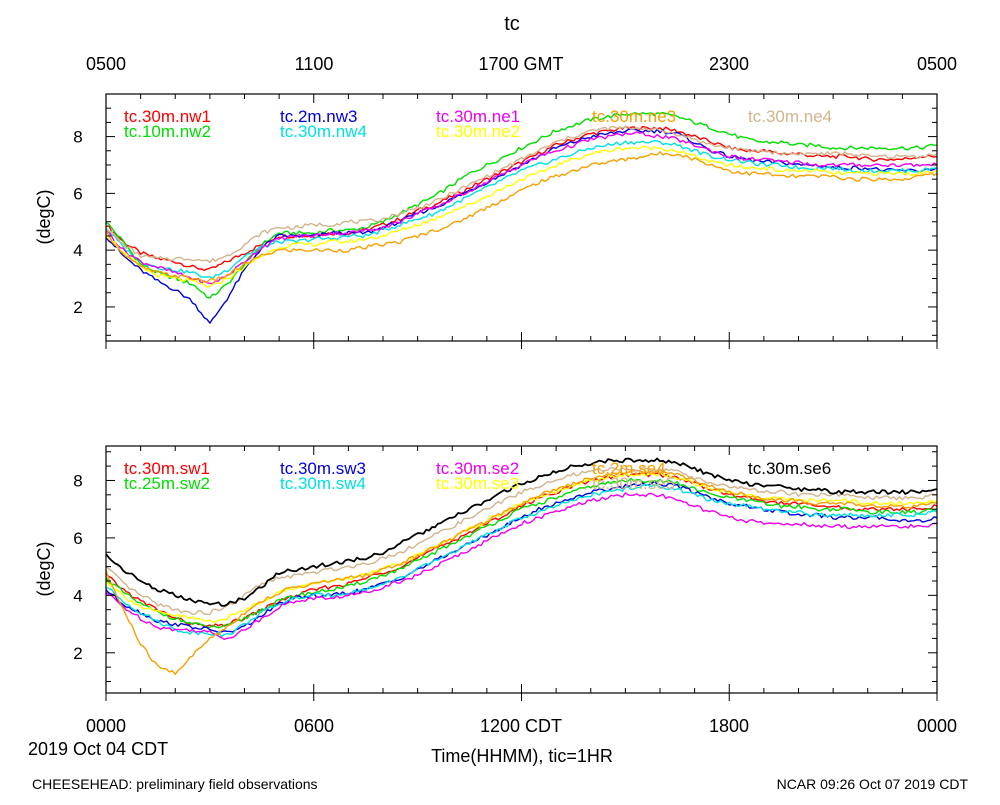 The width and height of the screenshot is (1000, 805). I want to click on top-axis-label: 1100, so click(314, 64).